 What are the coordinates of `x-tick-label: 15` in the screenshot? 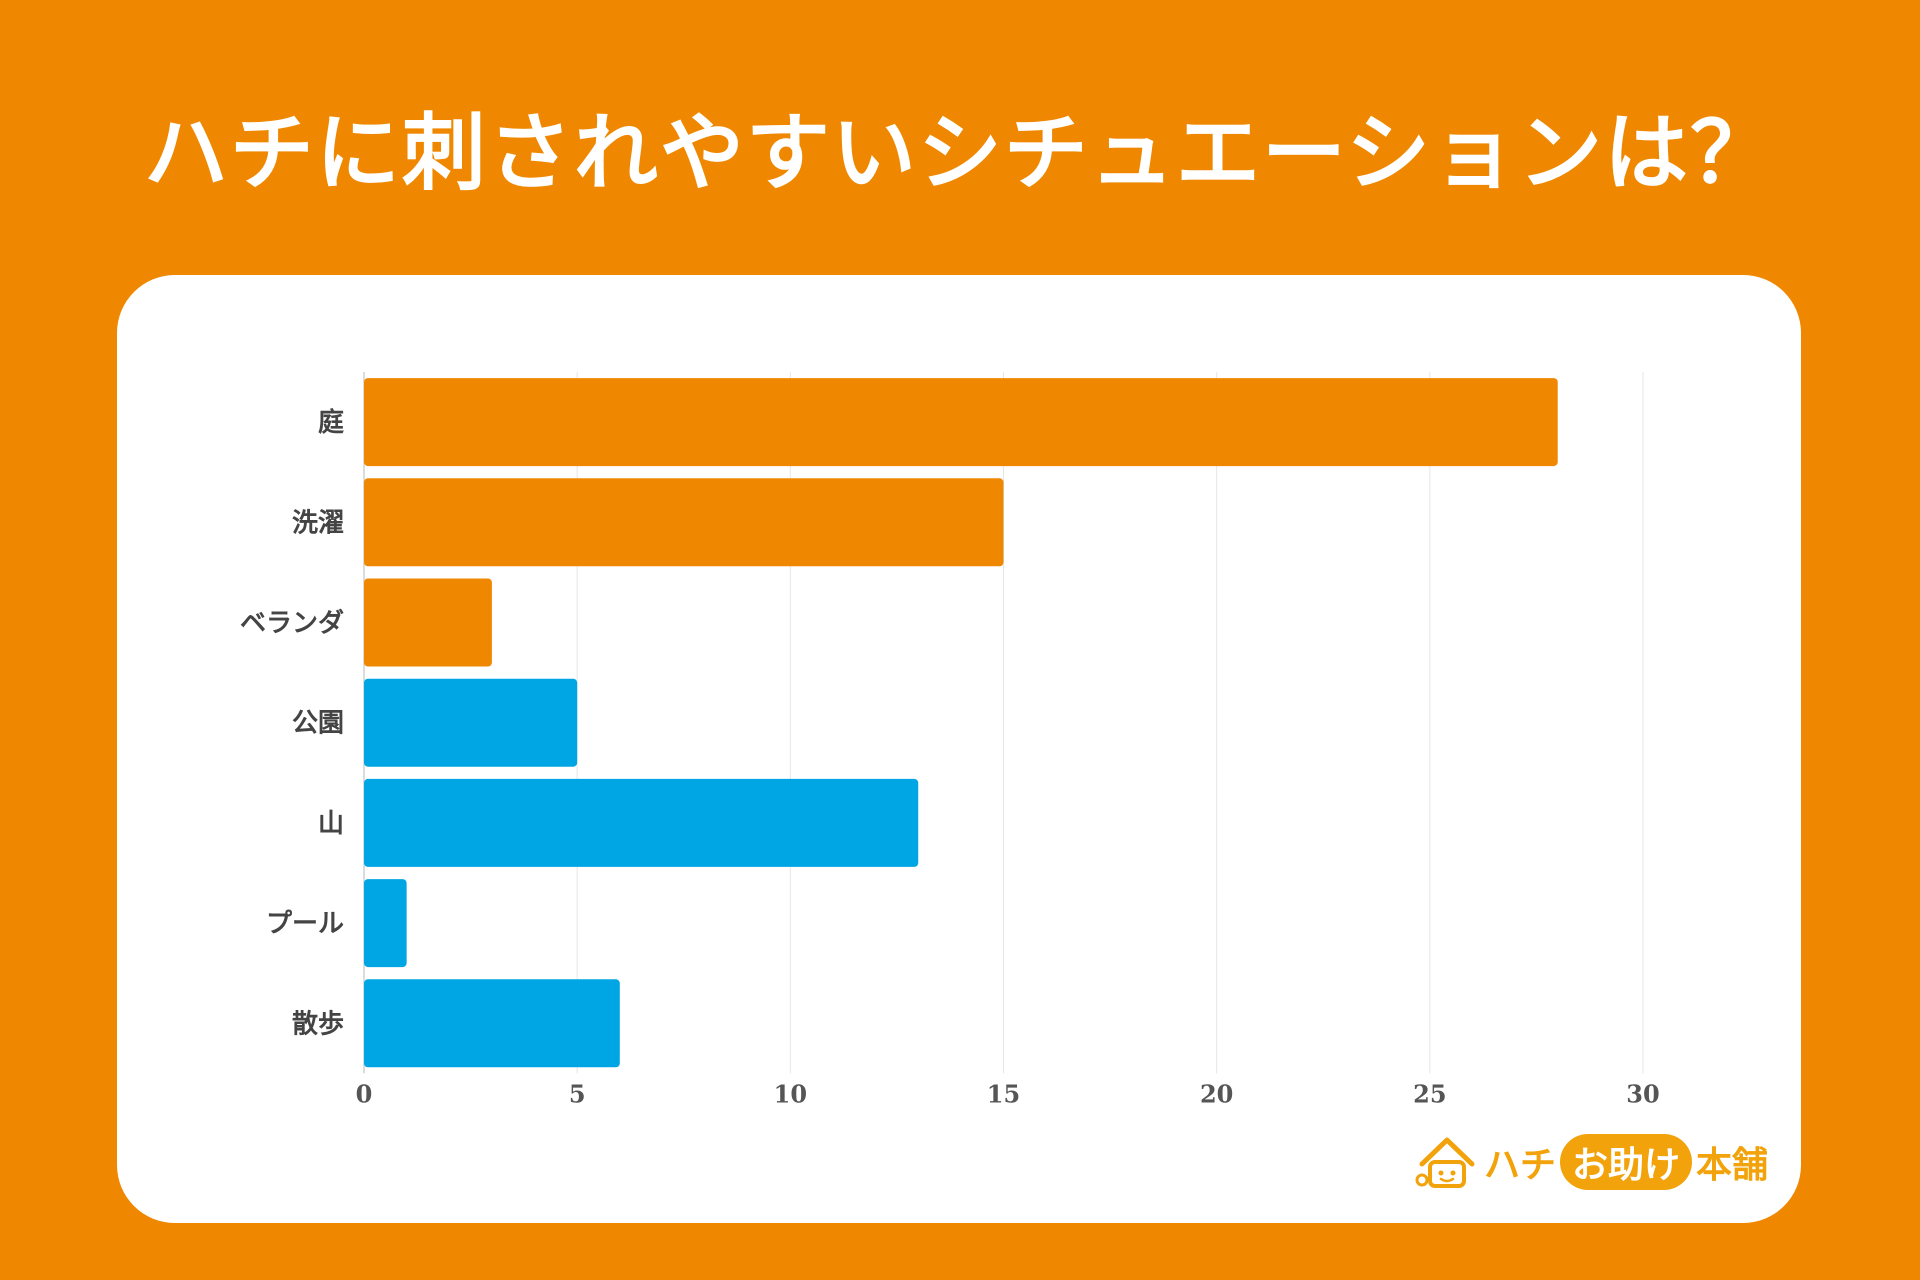 It's located at (1003, 1093).